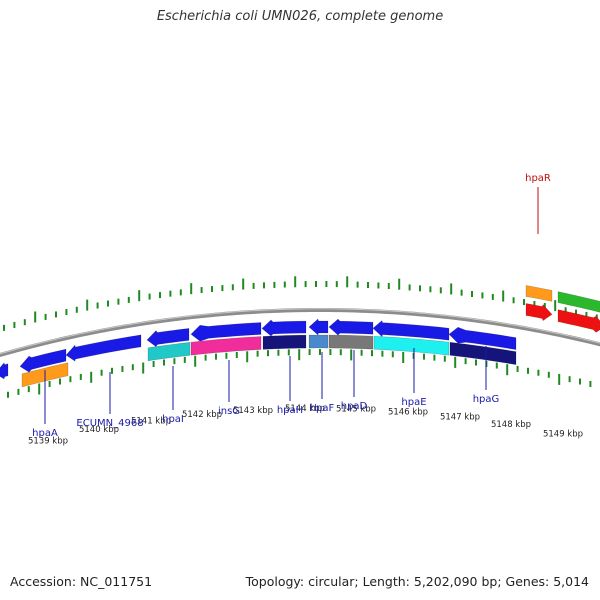  Describe the element at coordinates (299, 373) in the screenshot. I see `inner-tick-track` at that location.